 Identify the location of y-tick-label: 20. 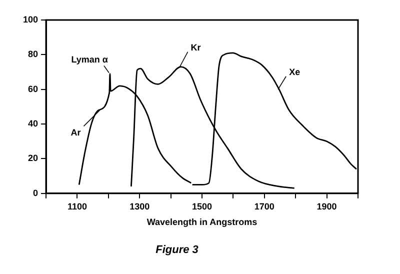
(33, 158).